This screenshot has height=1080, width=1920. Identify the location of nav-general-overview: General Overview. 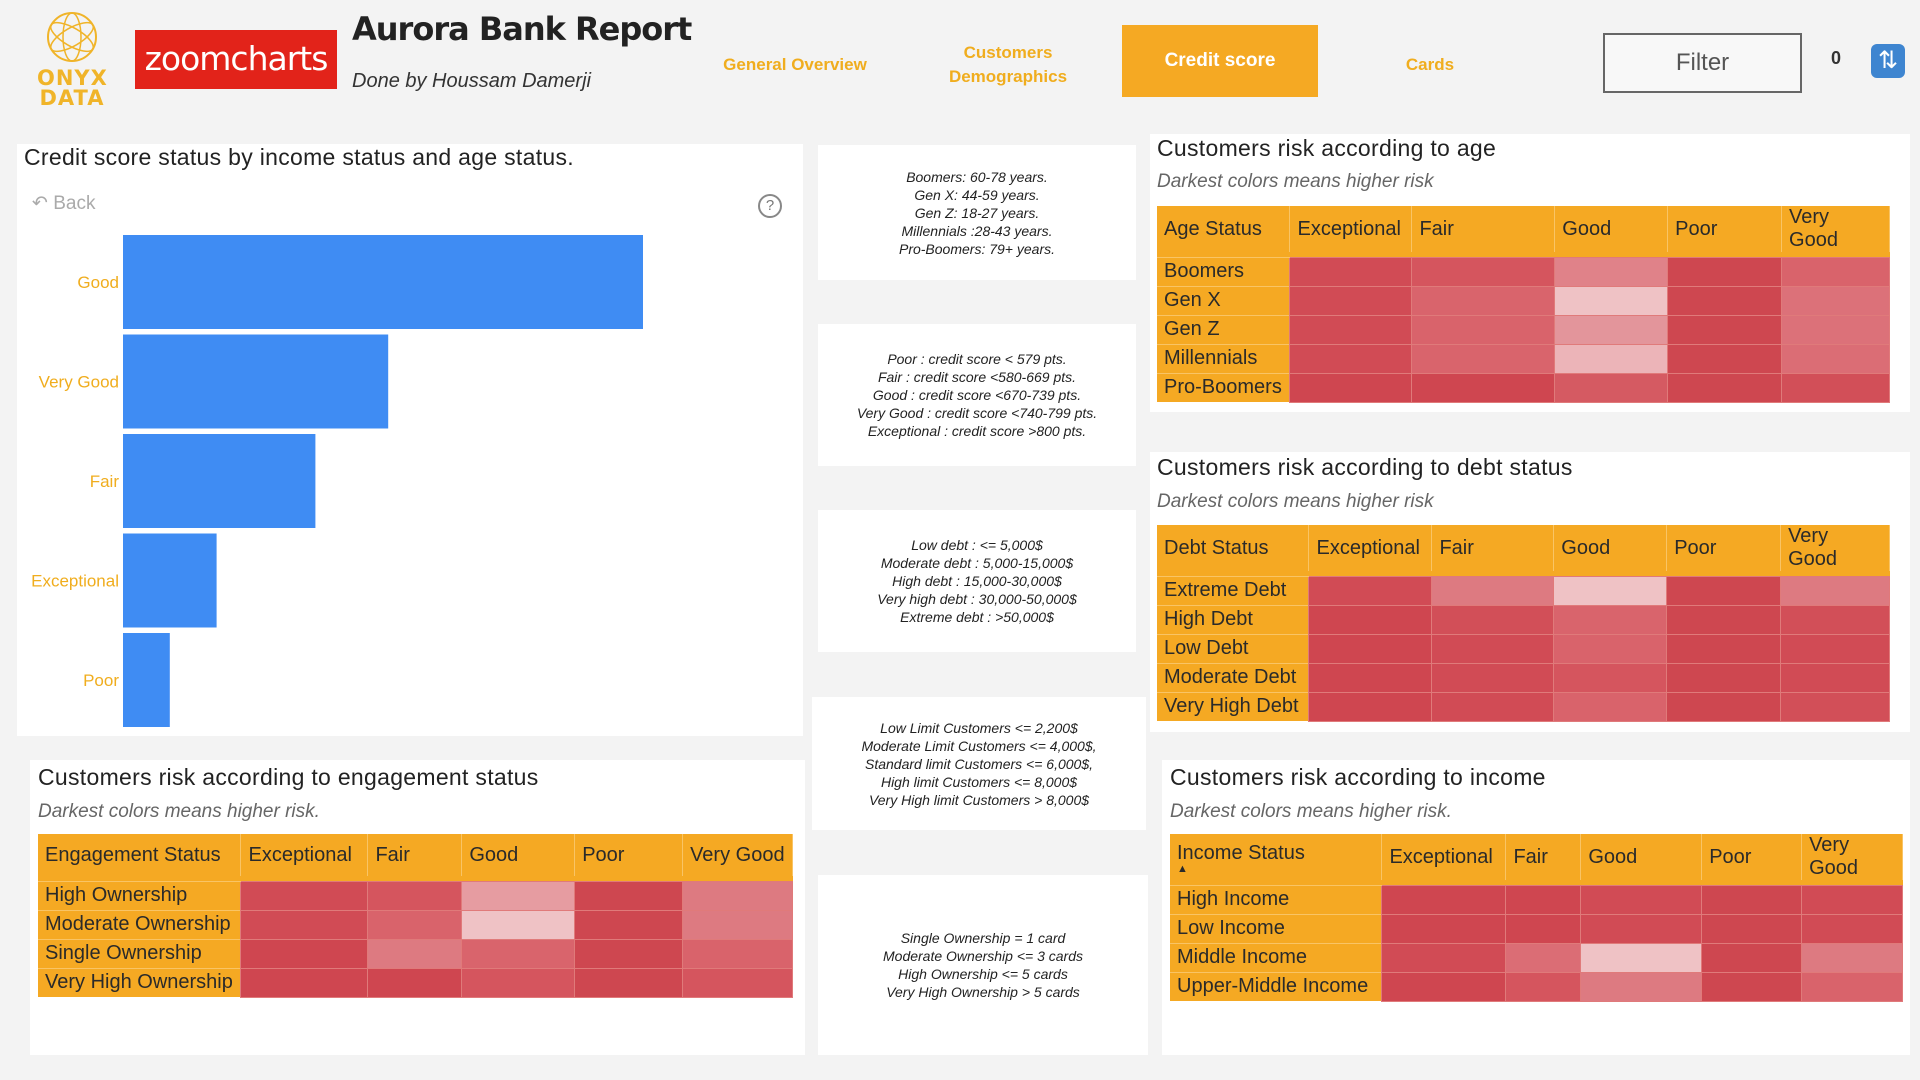
(795, 64).